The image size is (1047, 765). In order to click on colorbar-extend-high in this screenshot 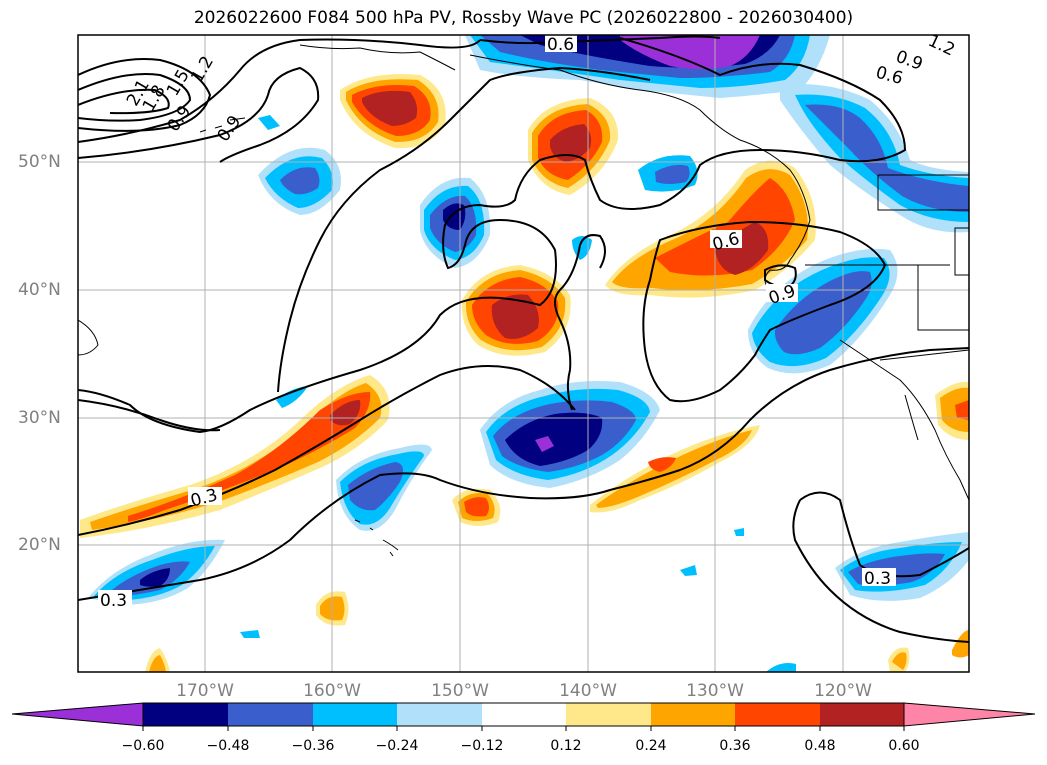, I will do `click(969, 714)`.